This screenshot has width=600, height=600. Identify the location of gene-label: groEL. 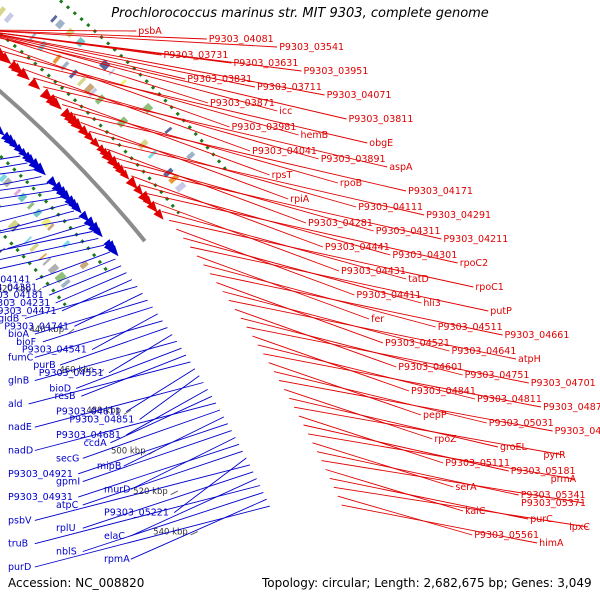
(514, 447).